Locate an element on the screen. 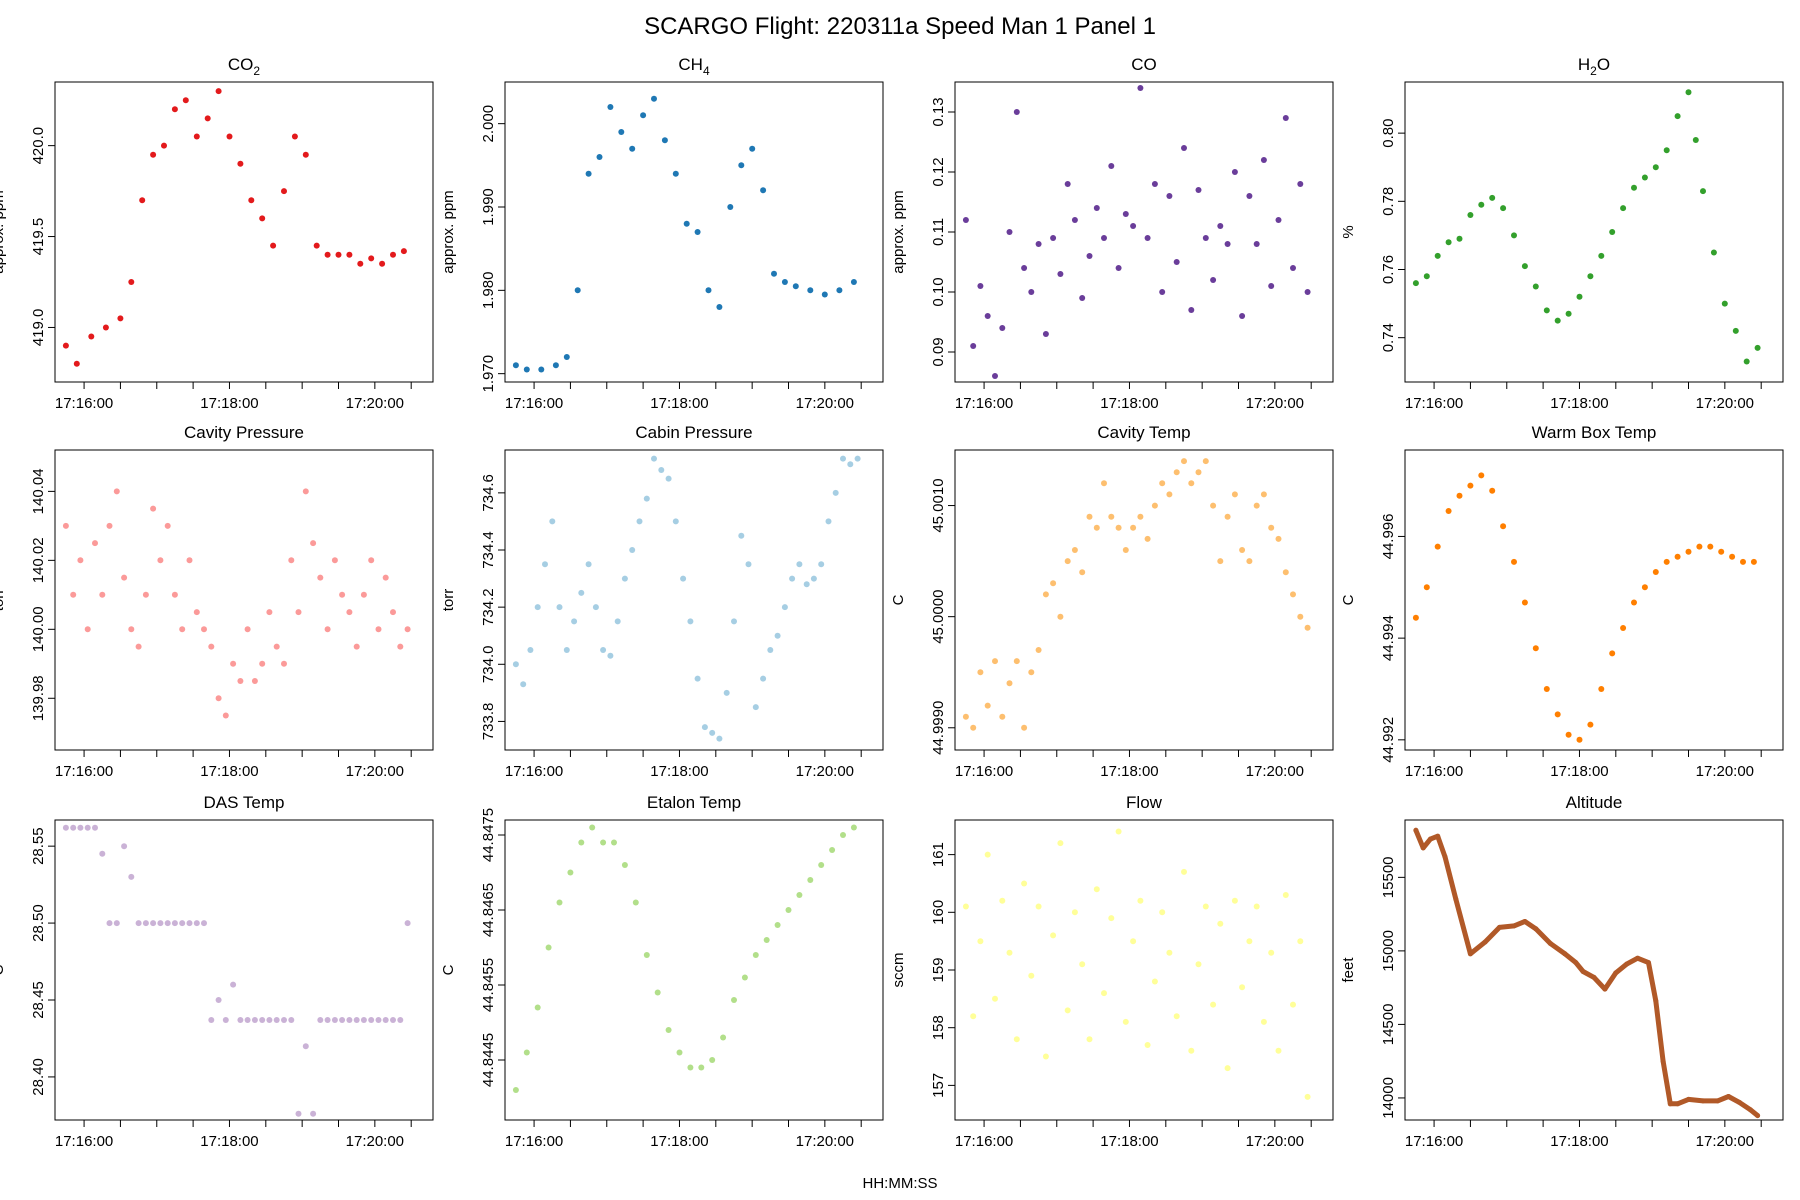  y-tick-label: 139.98 is located at coordinates (38, 698).